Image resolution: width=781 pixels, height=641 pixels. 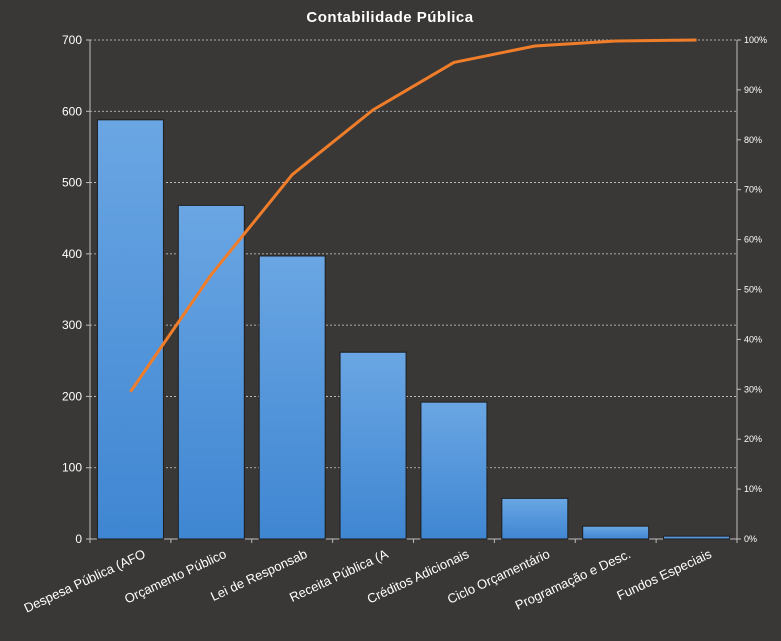 I want to click on y2-tick-label: 30%, so click(x=753, y=389).